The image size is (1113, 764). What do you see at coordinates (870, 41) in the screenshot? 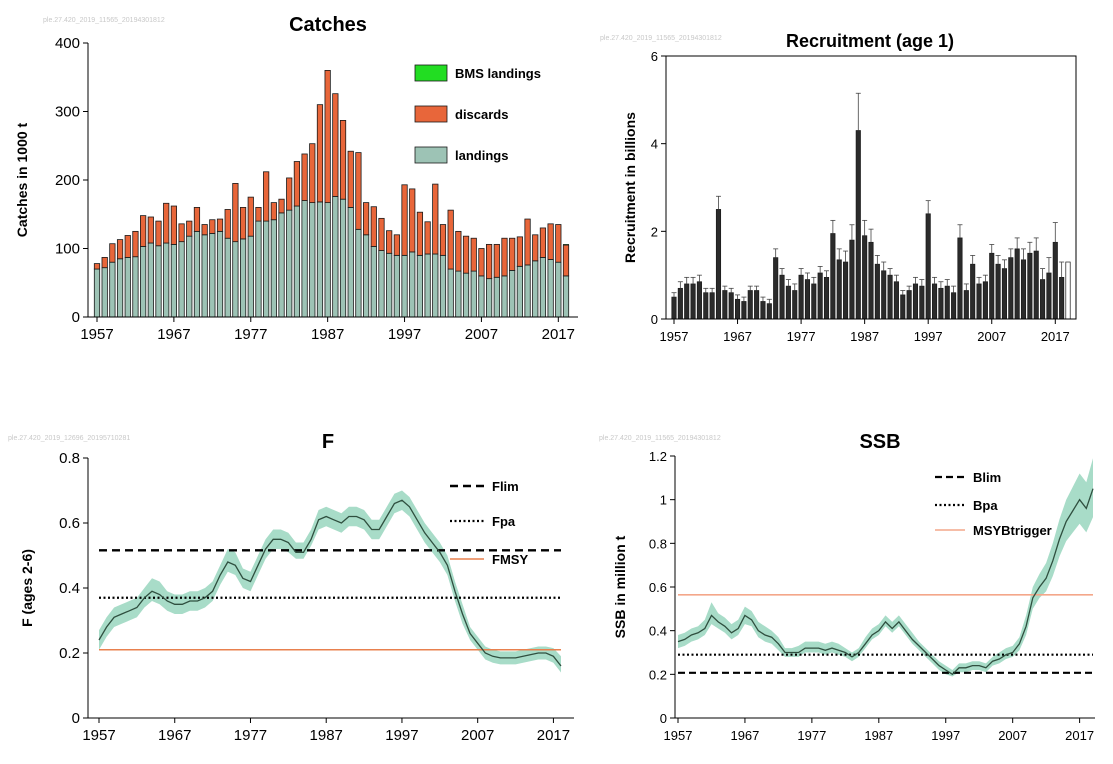
I see `chart-title: Recruitment (age 1)` at bounding box center [870, 41].